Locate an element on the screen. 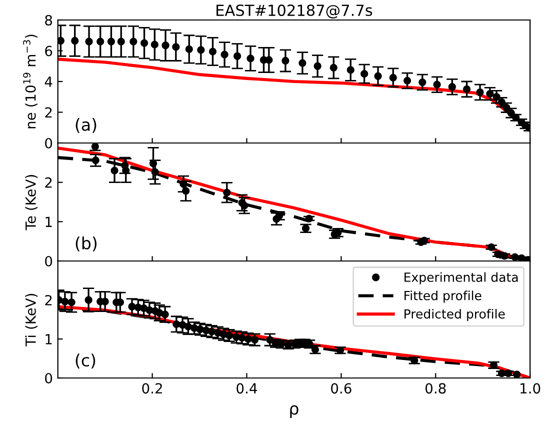 The height and width of the screenshot is (425, 551). x-tick-label: 0.2 is located at coordinates (152, 388).